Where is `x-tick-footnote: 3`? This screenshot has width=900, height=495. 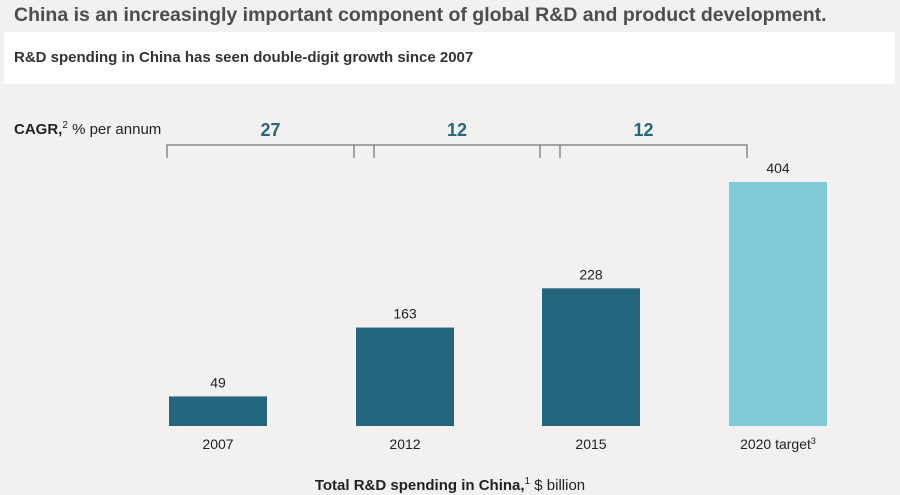
x-tick-footnote: 3 is located at coordinates (813, 441).